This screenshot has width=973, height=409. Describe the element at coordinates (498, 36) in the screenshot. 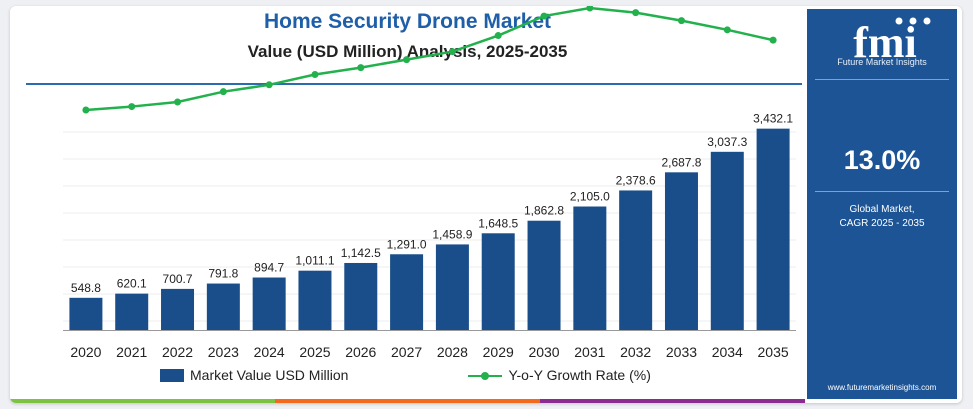

I see `growth-point-2029` at that location.